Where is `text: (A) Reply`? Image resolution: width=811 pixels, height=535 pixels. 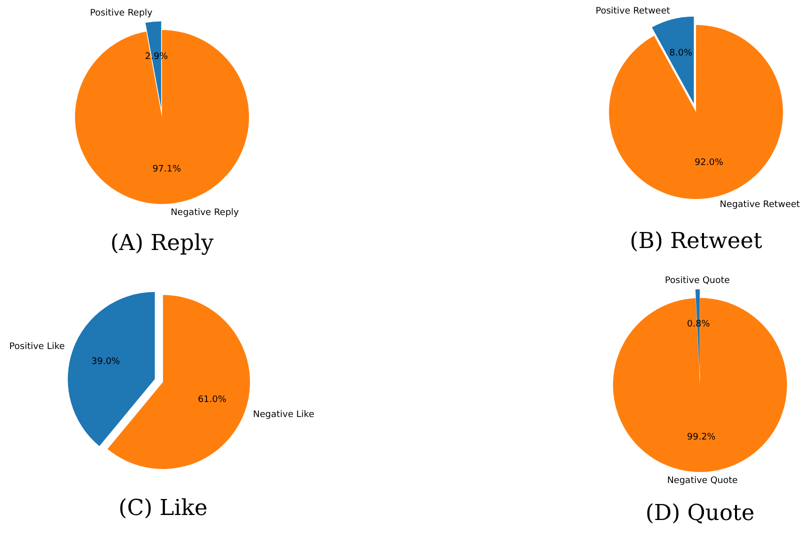 text: (A) Reply is located at coordinates (162, 243).